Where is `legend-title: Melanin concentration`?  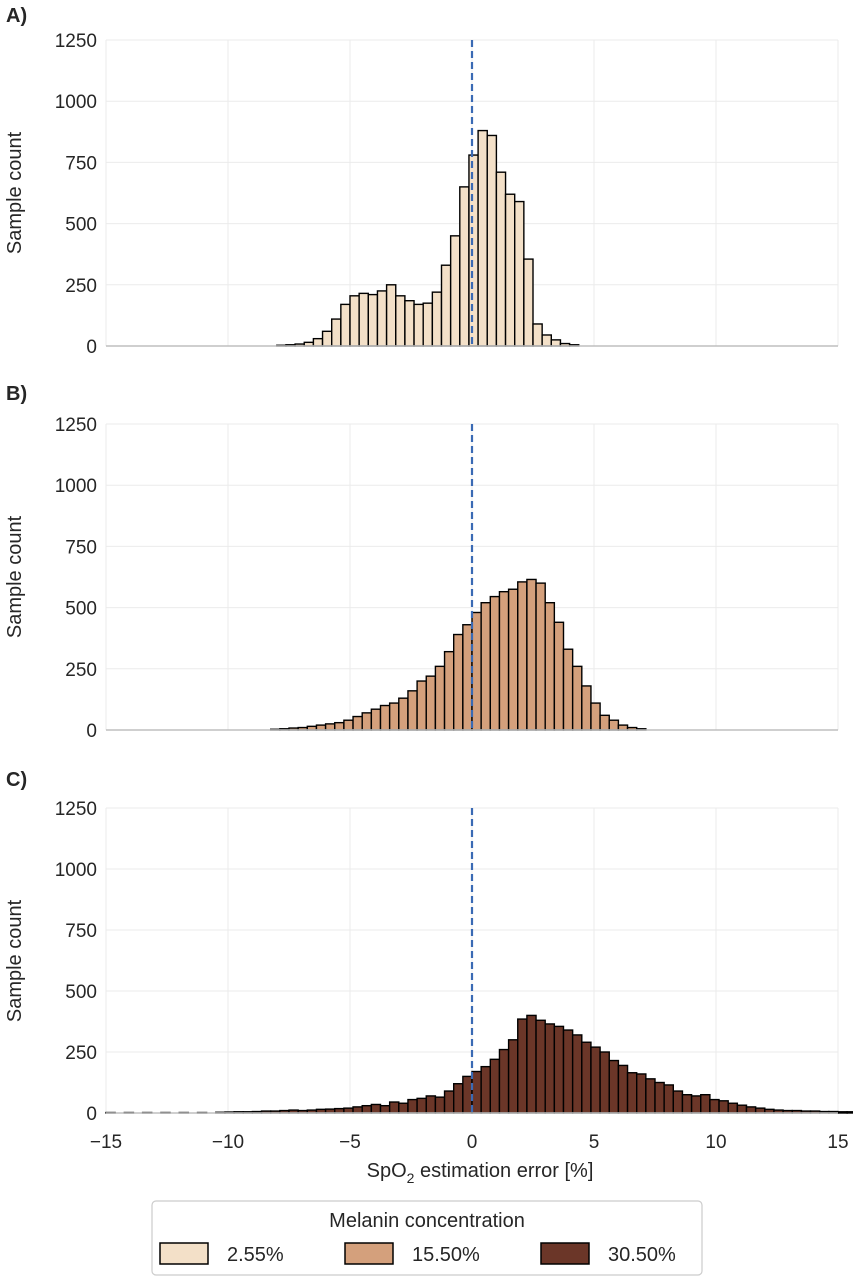 legend-title: Melanin concentration is located at coordinates (427, 1221).